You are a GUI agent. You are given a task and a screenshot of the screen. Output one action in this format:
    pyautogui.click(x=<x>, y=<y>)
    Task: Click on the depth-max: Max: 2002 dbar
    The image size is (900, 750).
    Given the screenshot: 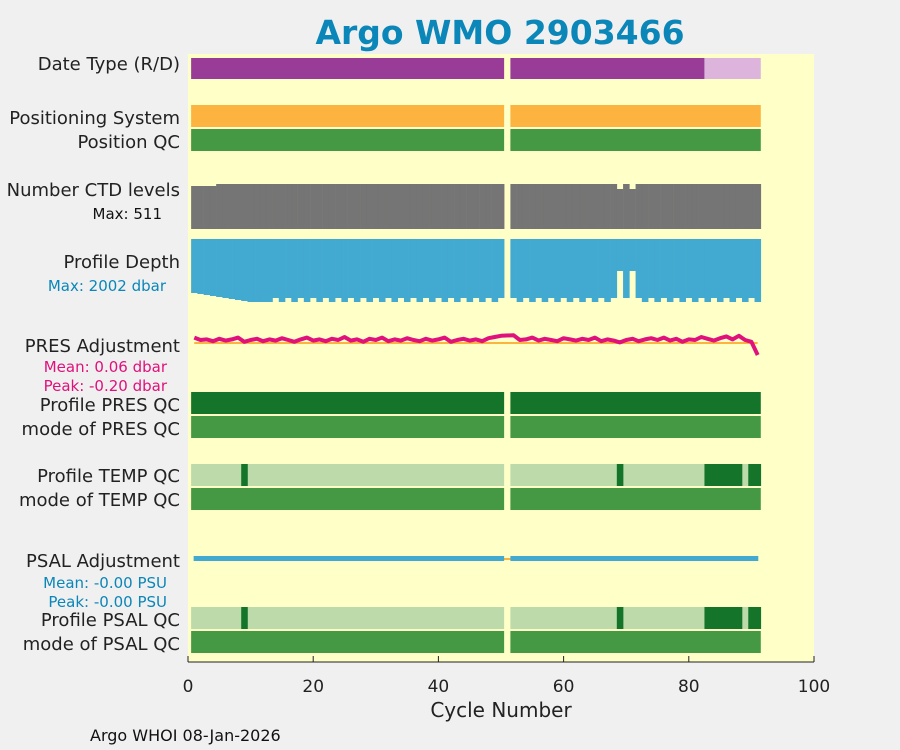 What is the action you would take?
    pyautogui.click(x=107, y=286)
    